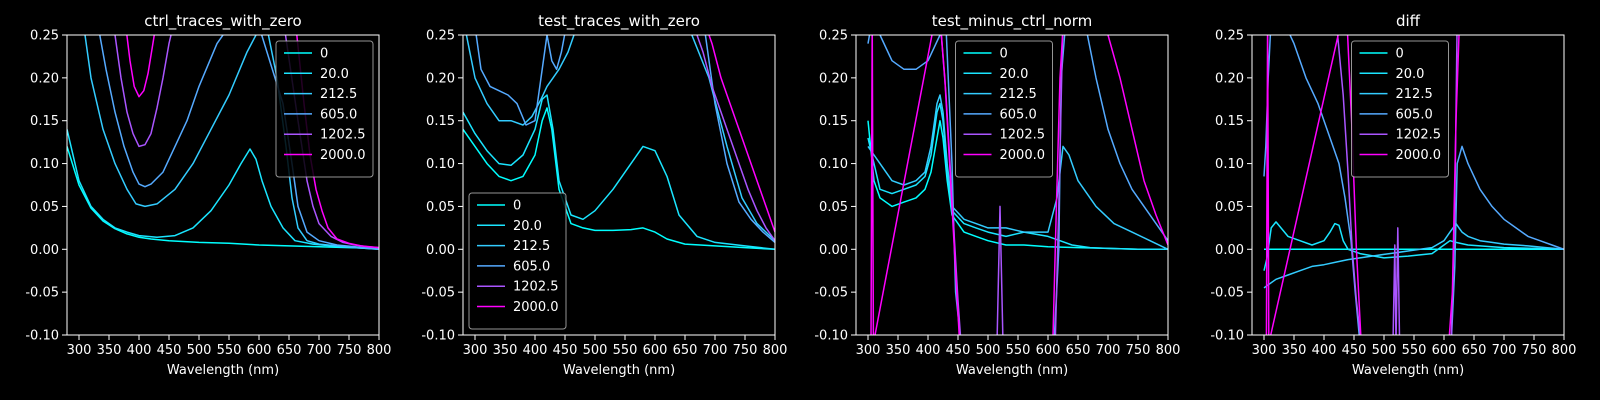 This screenshot has width=1600, height=400. I want to click on legend: 0 20.0 212.5 605.0 1202.5 2000.0, so click(1400, 109).